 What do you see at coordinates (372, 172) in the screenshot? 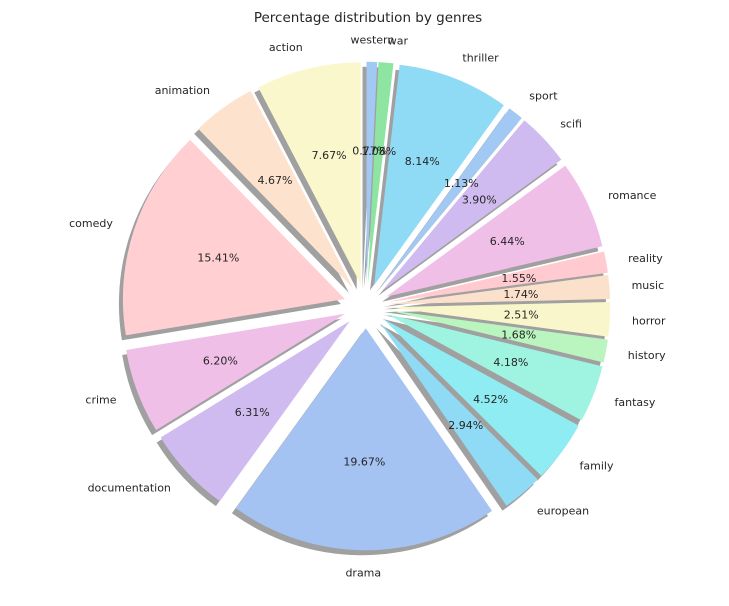
I see `slice-western` at bounding box center [372, 172].